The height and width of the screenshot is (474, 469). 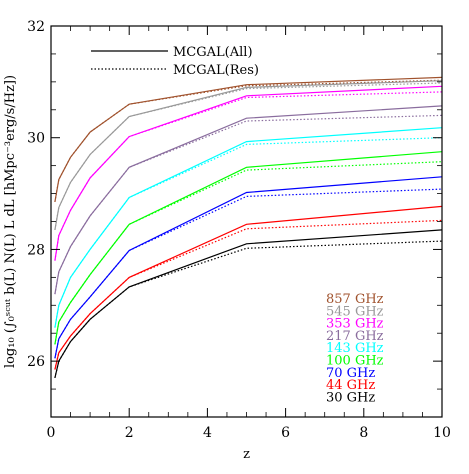 I want to click on frequency-label: 217 GHz, so click(x=355, y=336).